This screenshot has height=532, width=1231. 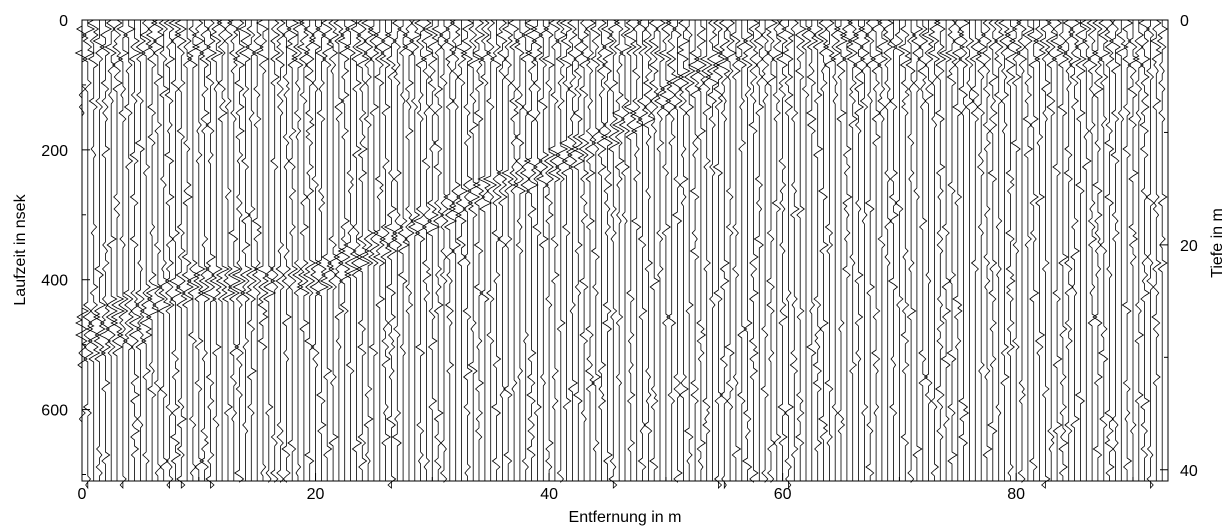 What do you see at coordinates (1217, 243) in the screenshot?
I see `y2-axis-title: Tiefe in m` at bounding box center [1217, 243].